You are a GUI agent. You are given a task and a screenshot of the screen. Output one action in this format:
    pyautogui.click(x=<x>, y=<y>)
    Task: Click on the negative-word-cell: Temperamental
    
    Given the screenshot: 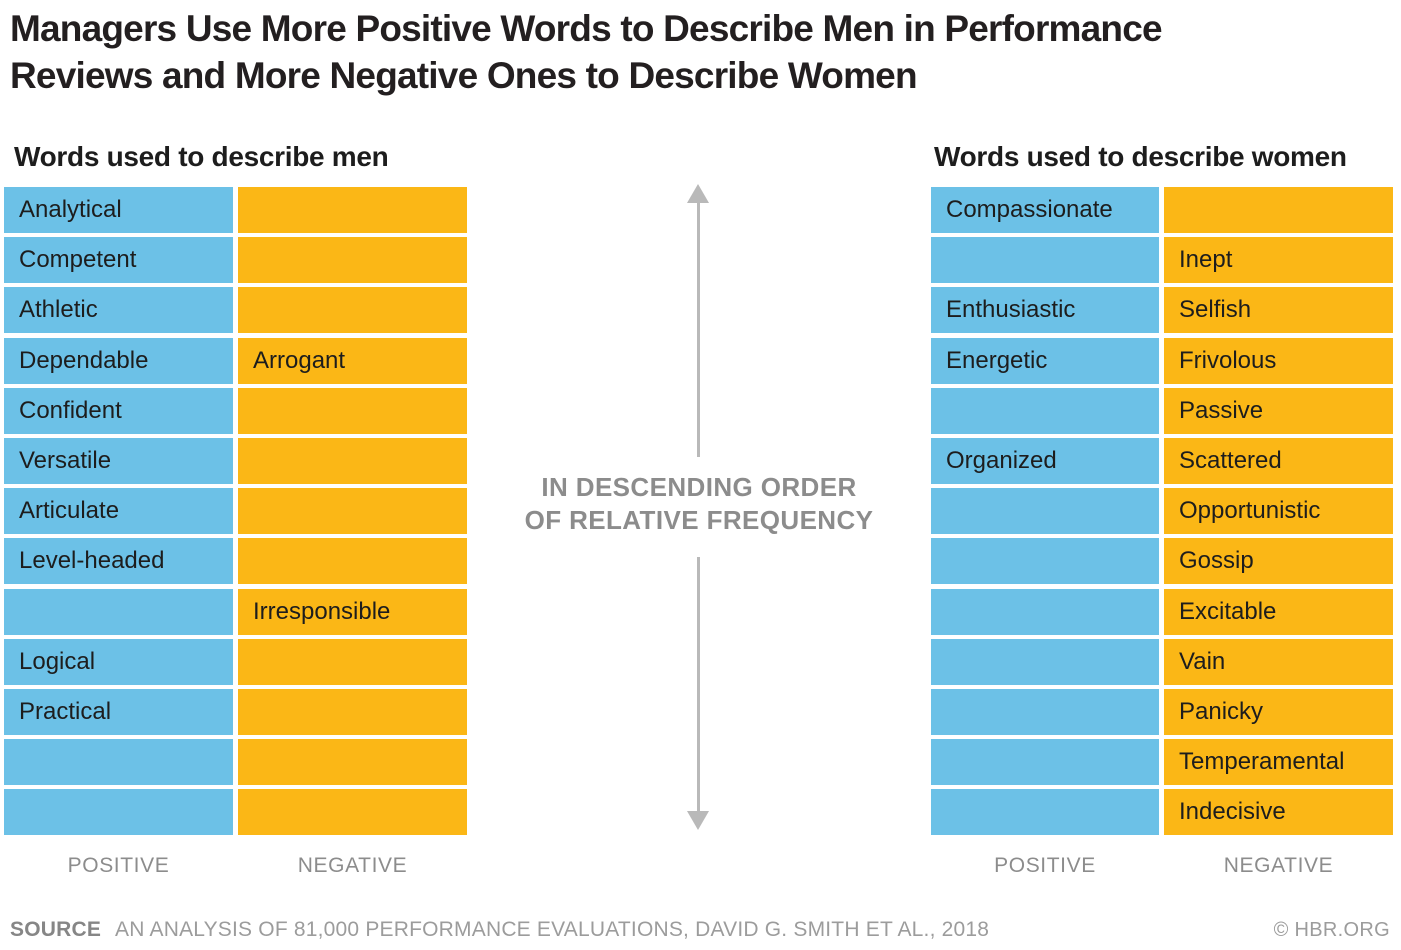 What is the action you would take?
    pyautogui.click(x=1278, y=762)
    